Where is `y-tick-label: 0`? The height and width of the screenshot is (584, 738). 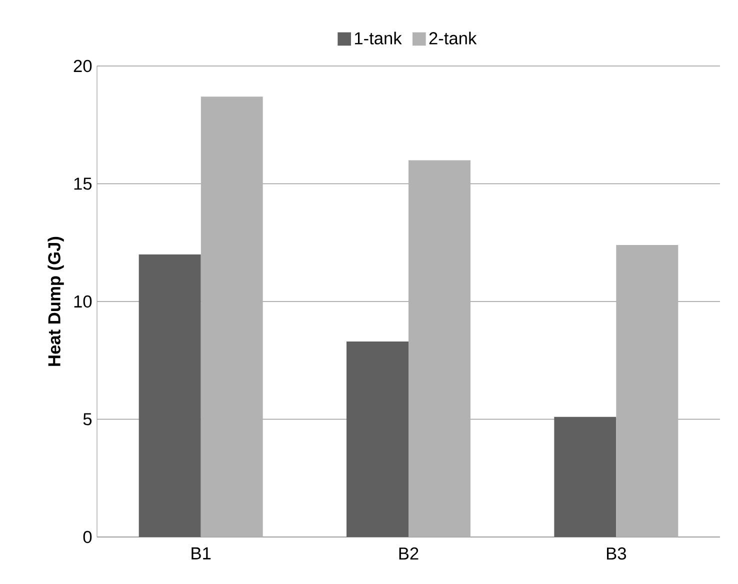 y-tick-label: 0 is located at coordinates (87, 537).